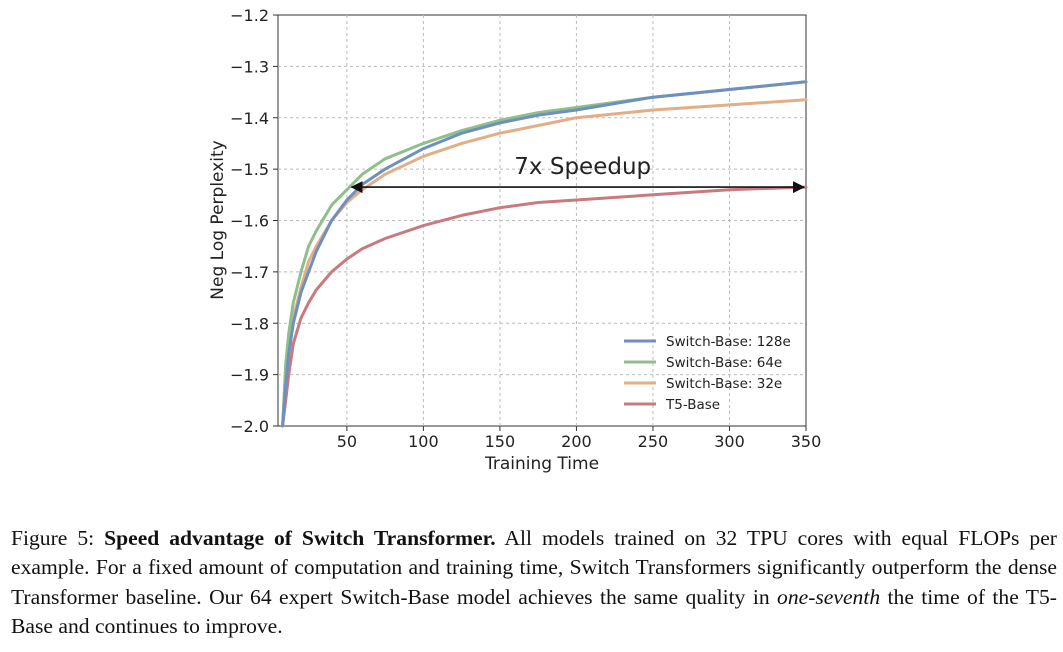 The height and width of the screenshot is (652, 1063). I want to click on y-tick-label: −1.9, so click(249, 375).